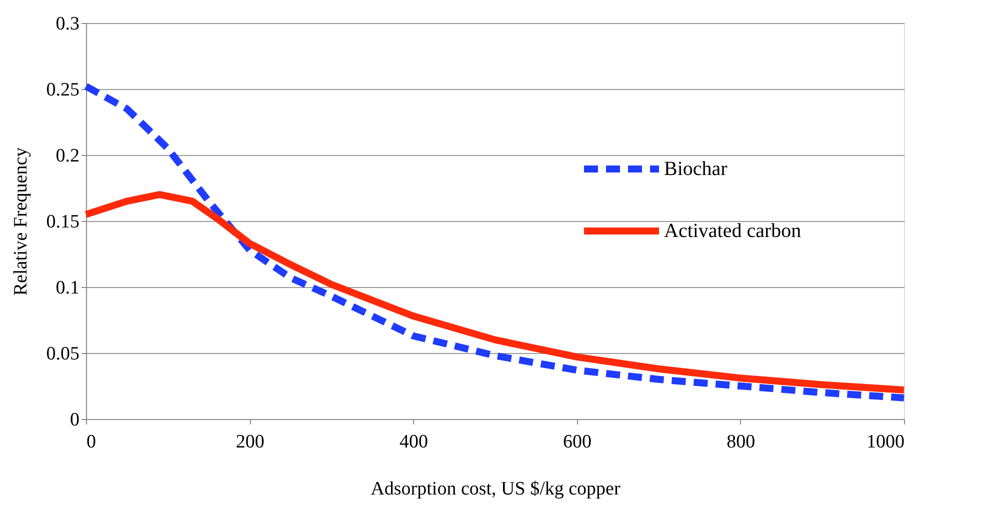 This screenshot has width=985, height=514. Describe the element at coordinates (63, 222) in the screenshot. I see `y-tick-label: 0.15` at that location.